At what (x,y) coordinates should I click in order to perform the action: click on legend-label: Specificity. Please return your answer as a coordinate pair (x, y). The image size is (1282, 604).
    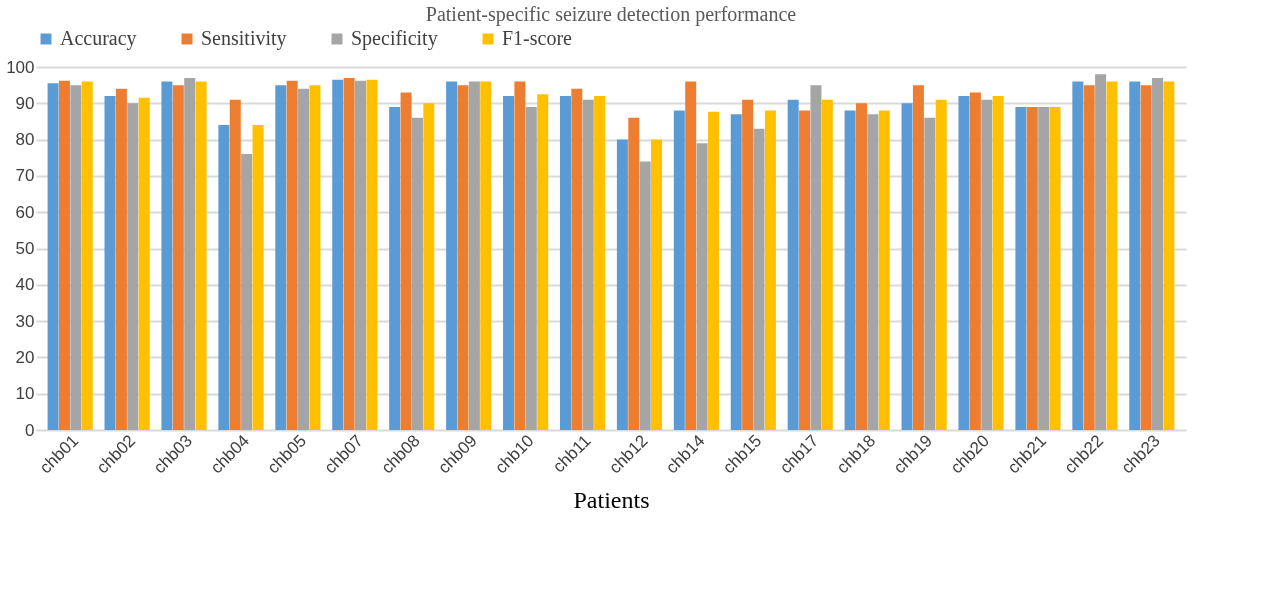
    Looking at the image, I should click on (394, 38).